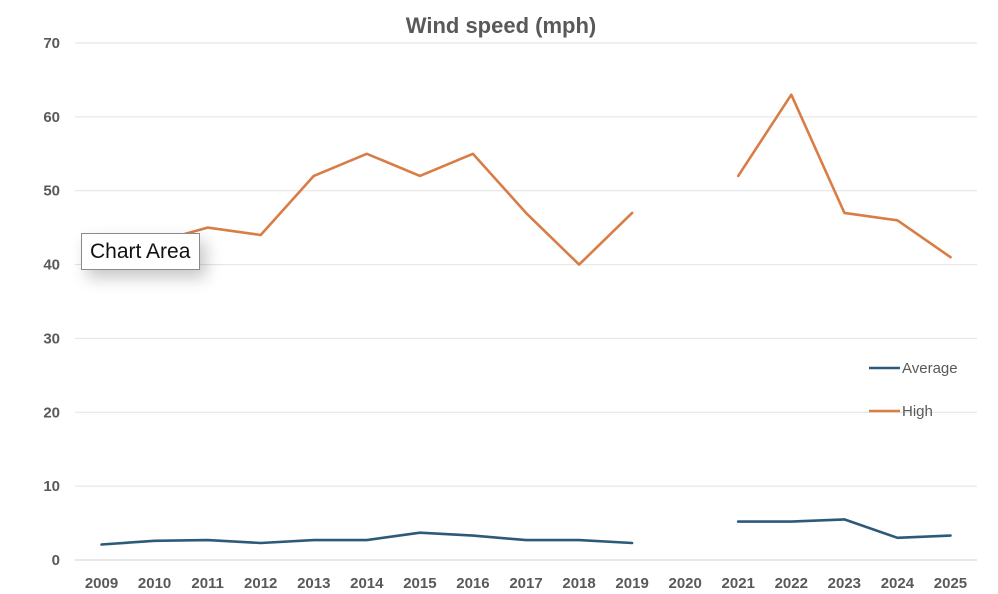 This screenshot has width=998, height=594. What do you see at coordinates (898, 583) in the screenshot?
I see `x-tick-label: 2024` at bounding box center [898, 583].